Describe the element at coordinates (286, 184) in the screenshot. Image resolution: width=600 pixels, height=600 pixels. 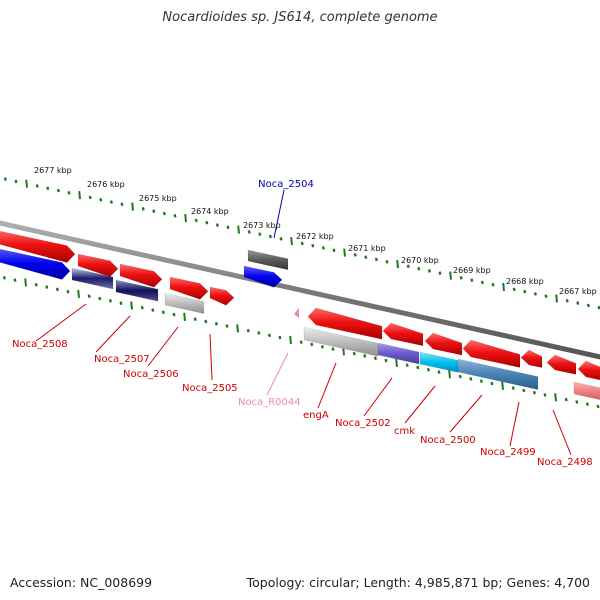
I see `gene-label-noca-2504: Noca_2504` at that location.